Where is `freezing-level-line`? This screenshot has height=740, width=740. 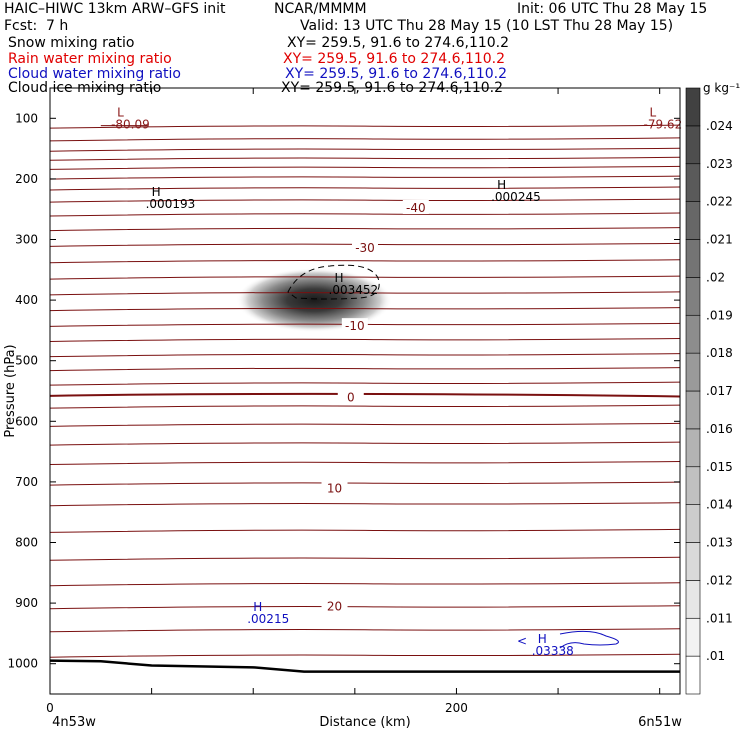
freezing-level-line is located at coordinates (365, 395).